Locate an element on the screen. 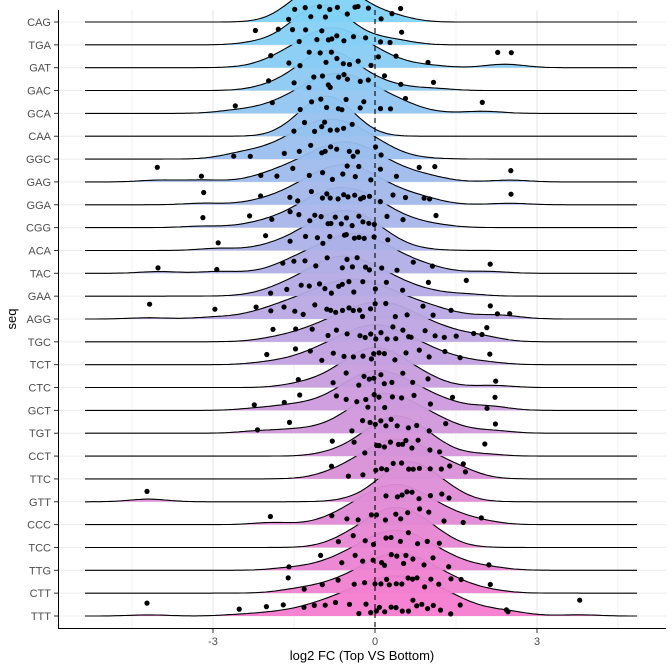 The width and height of the screenshot is (672, 672). y-tick-label: CTC is located at coordinates (39, 389).